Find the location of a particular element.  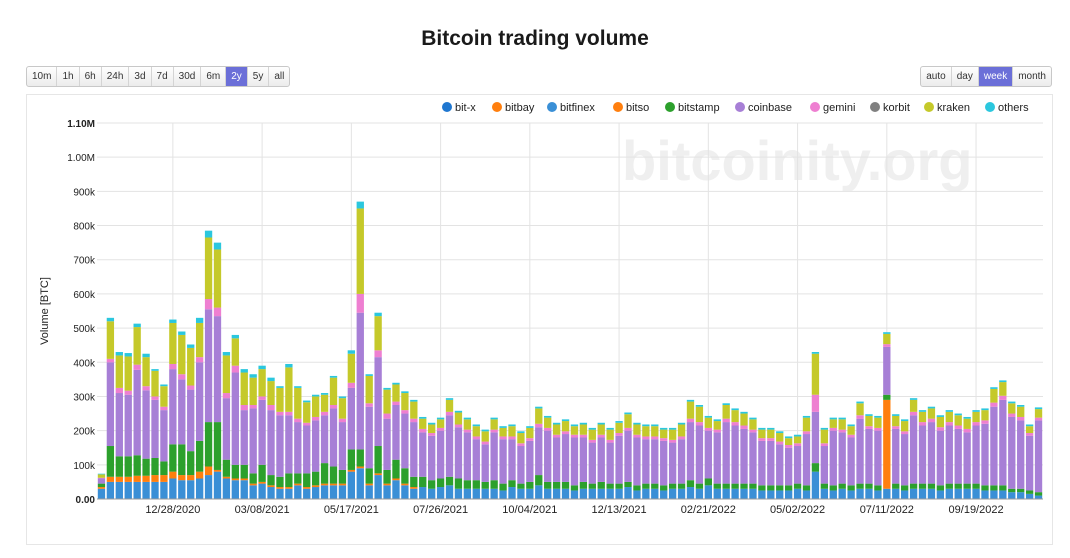

legend-label-bitso: bitso is located at coordinates (637, 108).